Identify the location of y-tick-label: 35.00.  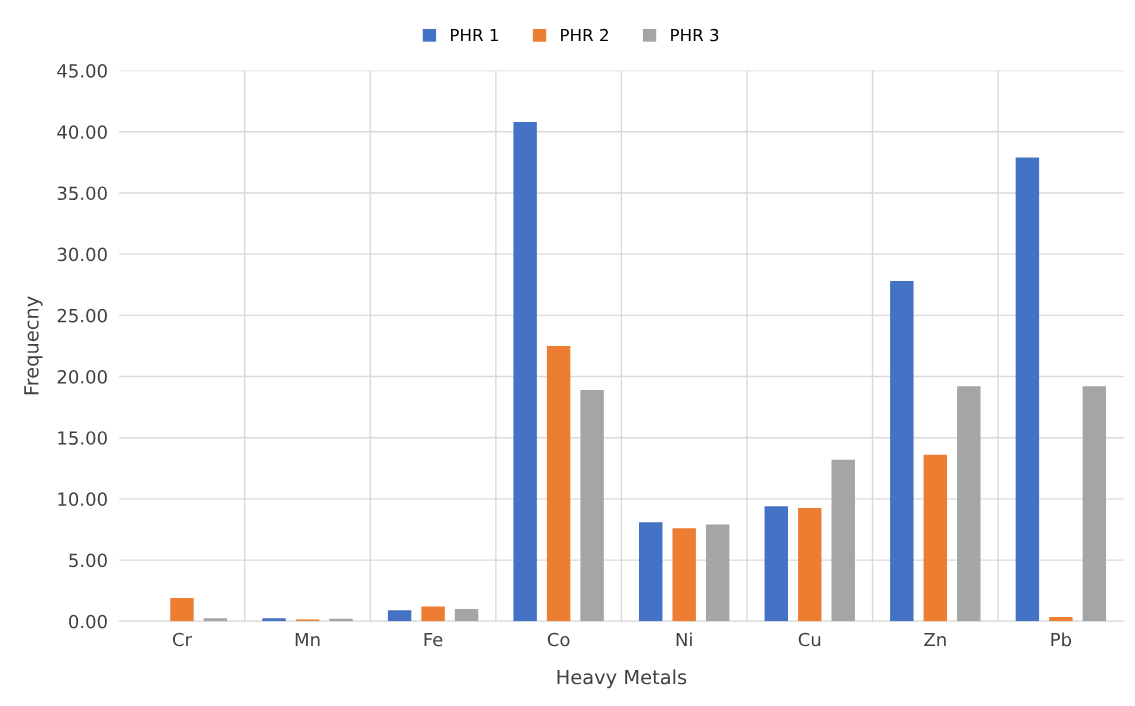
(82, 193).